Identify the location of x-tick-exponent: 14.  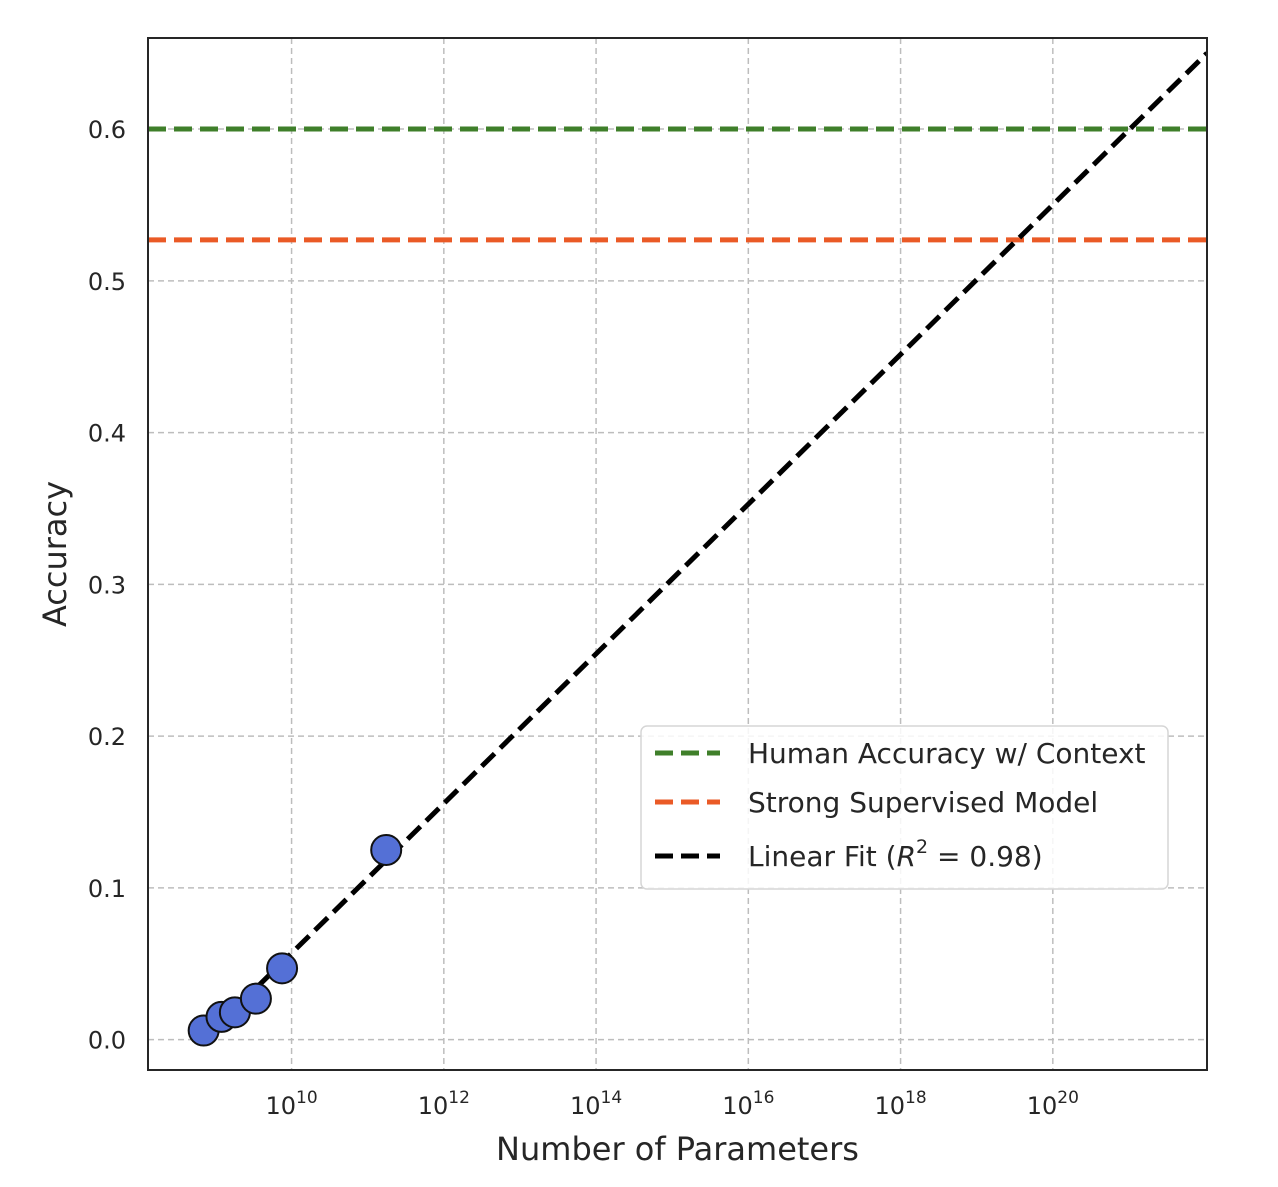
(612, 1098).